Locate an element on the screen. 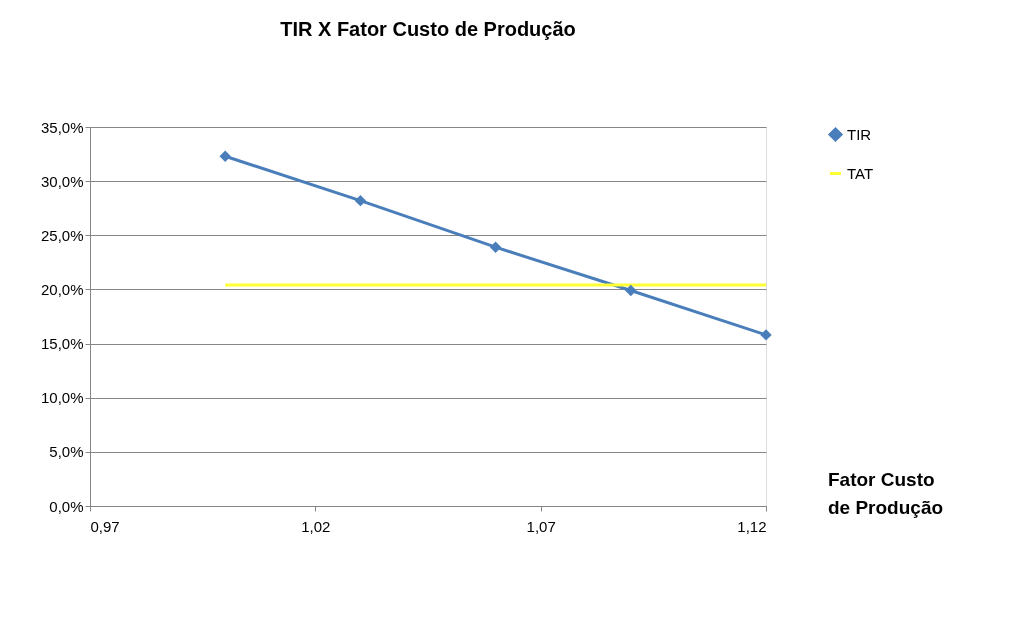 Image resolution: width=1034 pixels, height=628 pixels. x-tick-label: 1,07 is located at coordinates (541, 526).